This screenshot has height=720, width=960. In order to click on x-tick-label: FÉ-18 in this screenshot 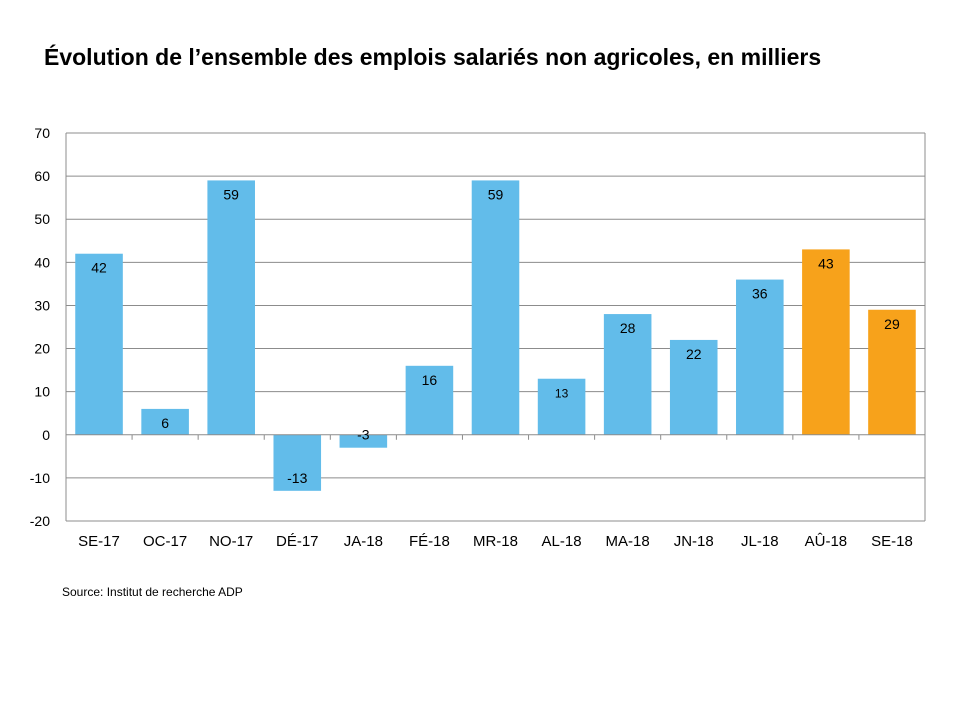, I will do `click(429, 541)`.